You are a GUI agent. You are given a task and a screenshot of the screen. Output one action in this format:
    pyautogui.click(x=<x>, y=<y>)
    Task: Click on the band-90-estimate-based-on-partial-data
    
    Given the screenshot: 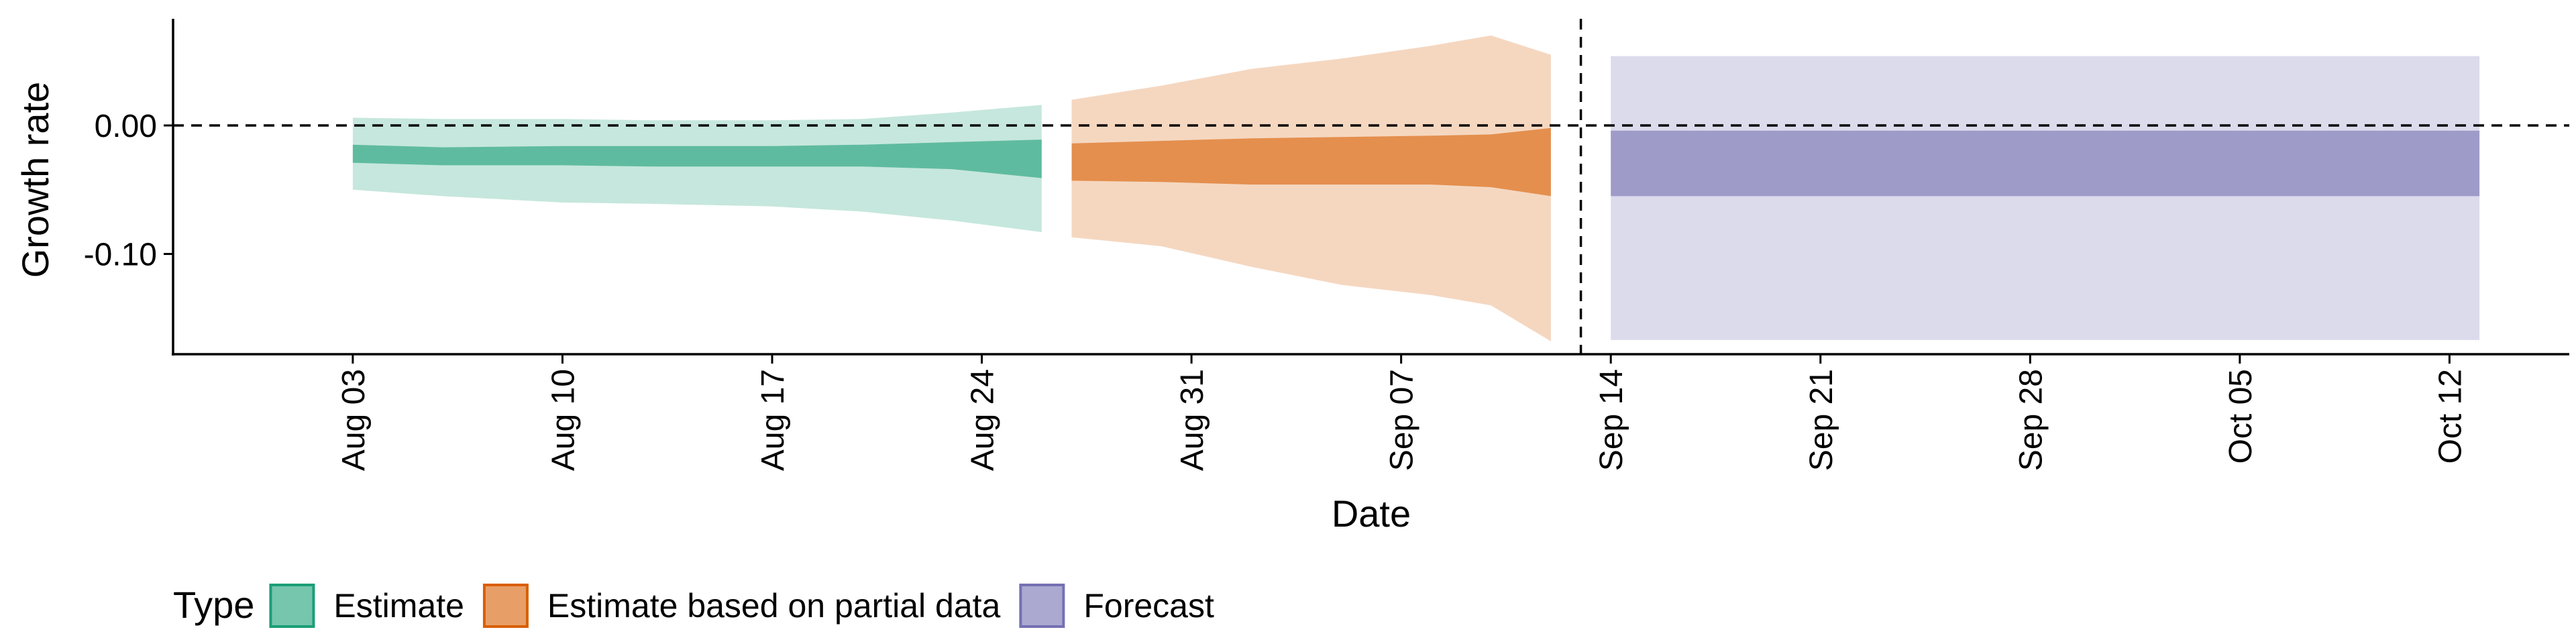 What is the action you would take?
    pyautogui.click(x=1311, y=188)
    